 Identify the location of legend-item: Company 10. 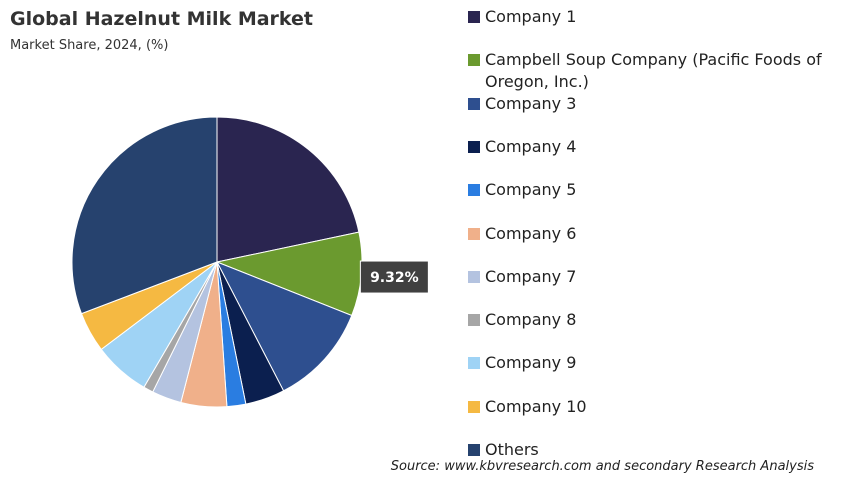
(658, 407).